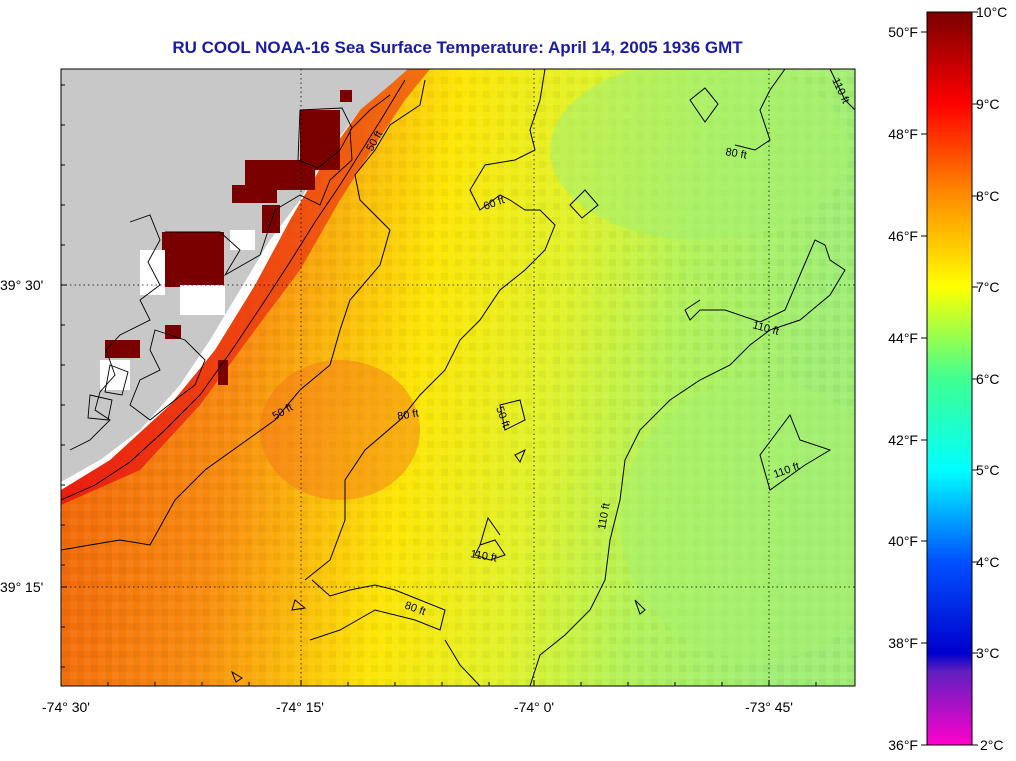  I want to click on fahrenheit-tick: 46°F, so click(903, 236).